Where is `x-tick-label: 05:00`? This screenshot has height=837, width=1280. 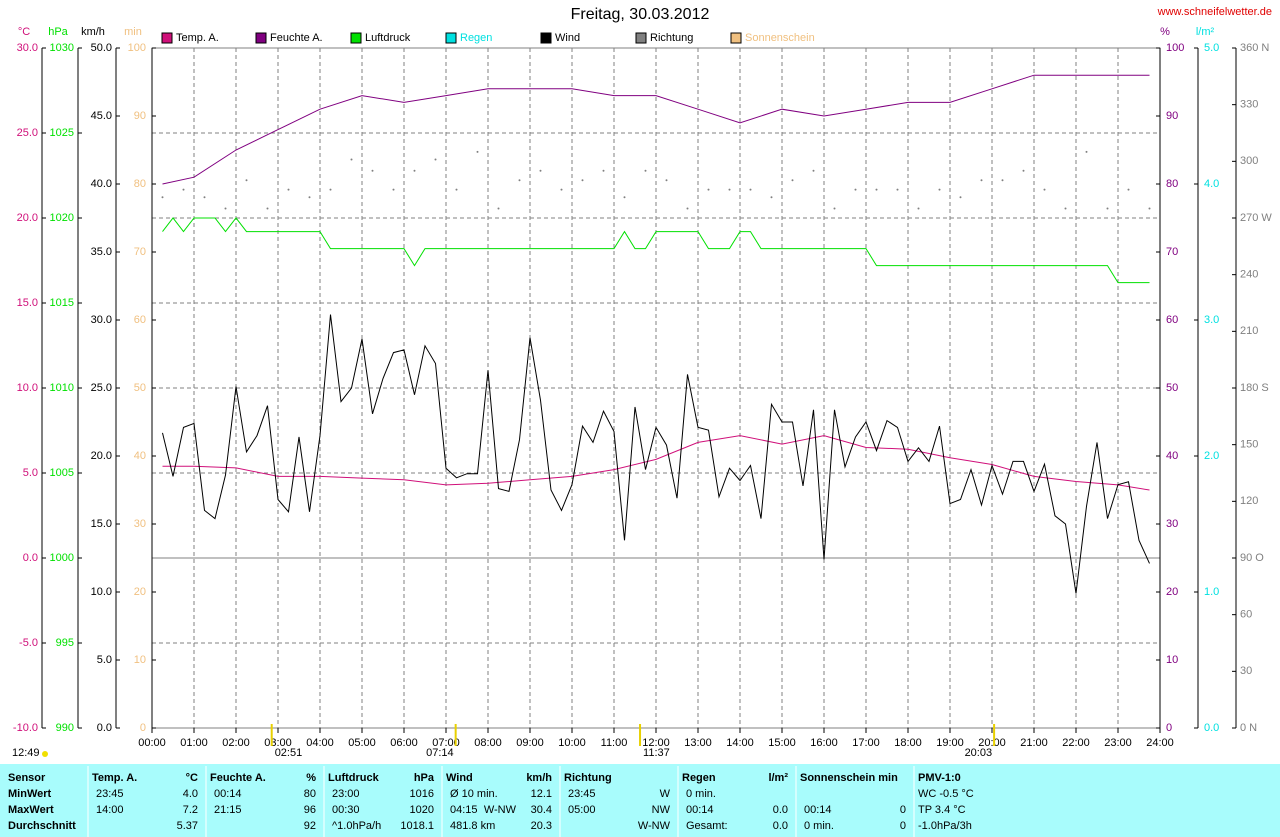 x-tick-label: 05:00 is located at coordinates (362, 743).